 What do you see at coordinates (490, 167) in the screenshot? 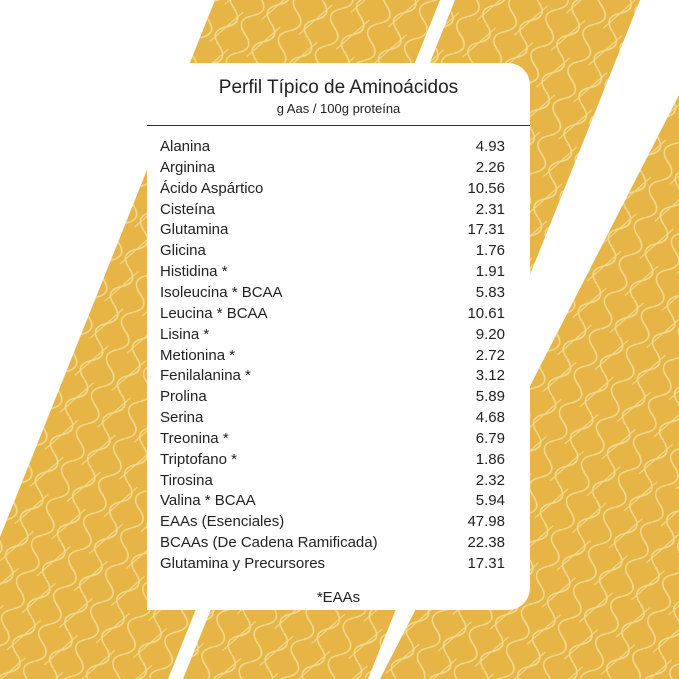
I see `amino-value: 2.26` at bounding box center [490, 167].